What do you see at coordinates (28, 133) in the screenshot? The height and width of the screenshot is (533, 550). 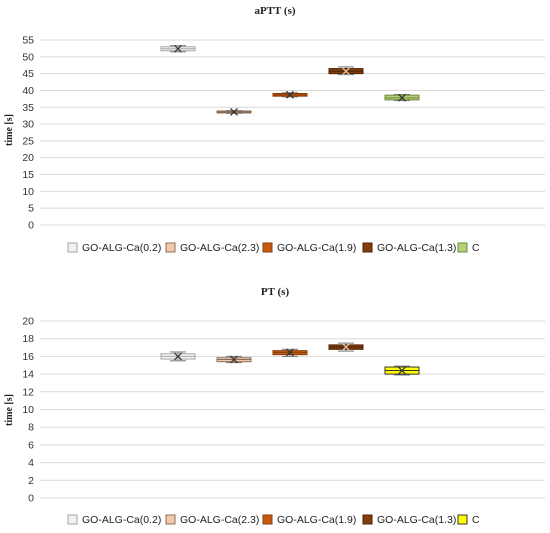 I see `y-tick-labels: 0 5 10 15 20 25 30 35 40 45 50 55` at bounding box center [28, 133].